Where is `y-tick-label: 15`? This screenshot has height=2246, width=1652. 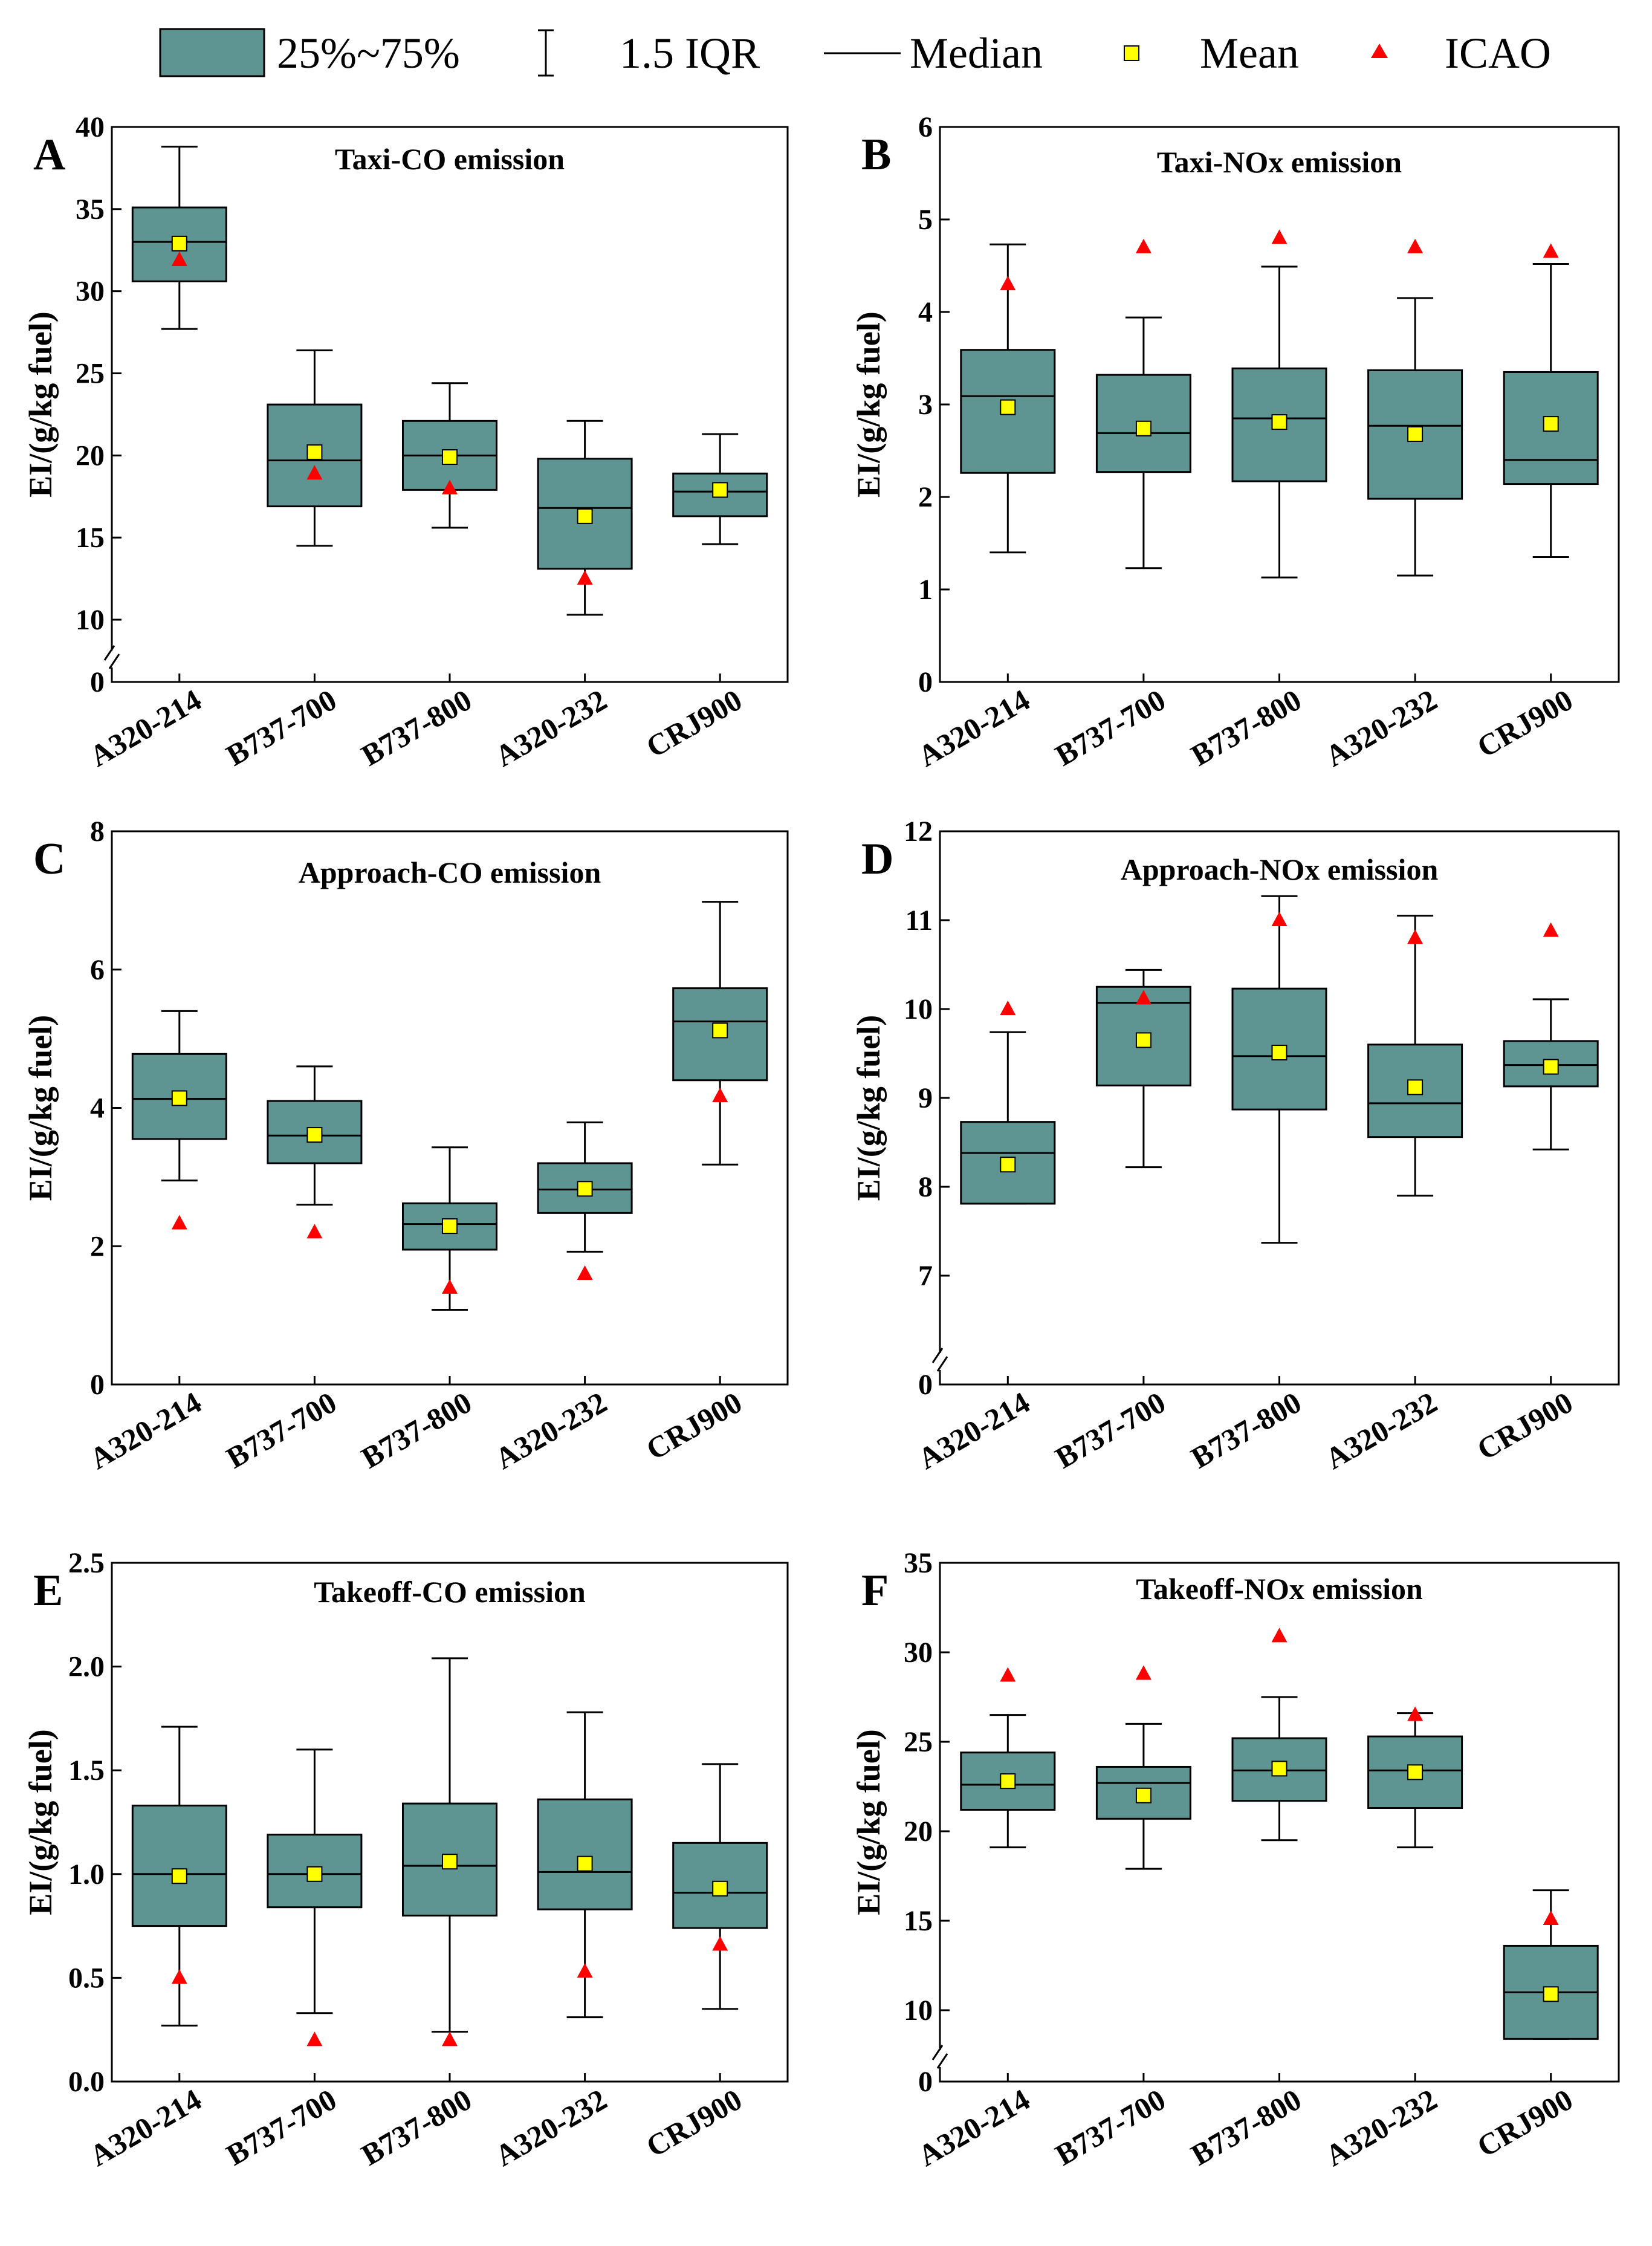 y-tick-label: 15 is located at coordinates (90, 538).